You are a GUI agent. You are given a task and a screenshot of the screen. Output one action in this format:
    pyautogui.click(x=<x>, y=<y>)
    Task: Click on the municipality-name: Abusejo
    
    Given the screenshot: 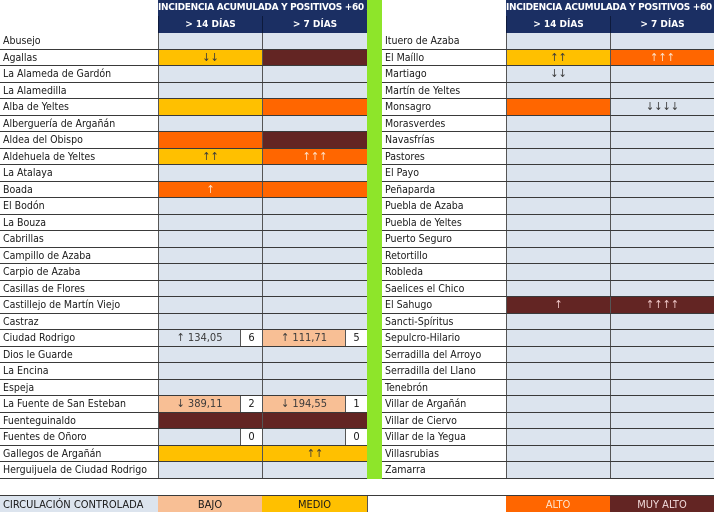 What is the action you would take?
    pyautogui.click(x=79, y=41)
    